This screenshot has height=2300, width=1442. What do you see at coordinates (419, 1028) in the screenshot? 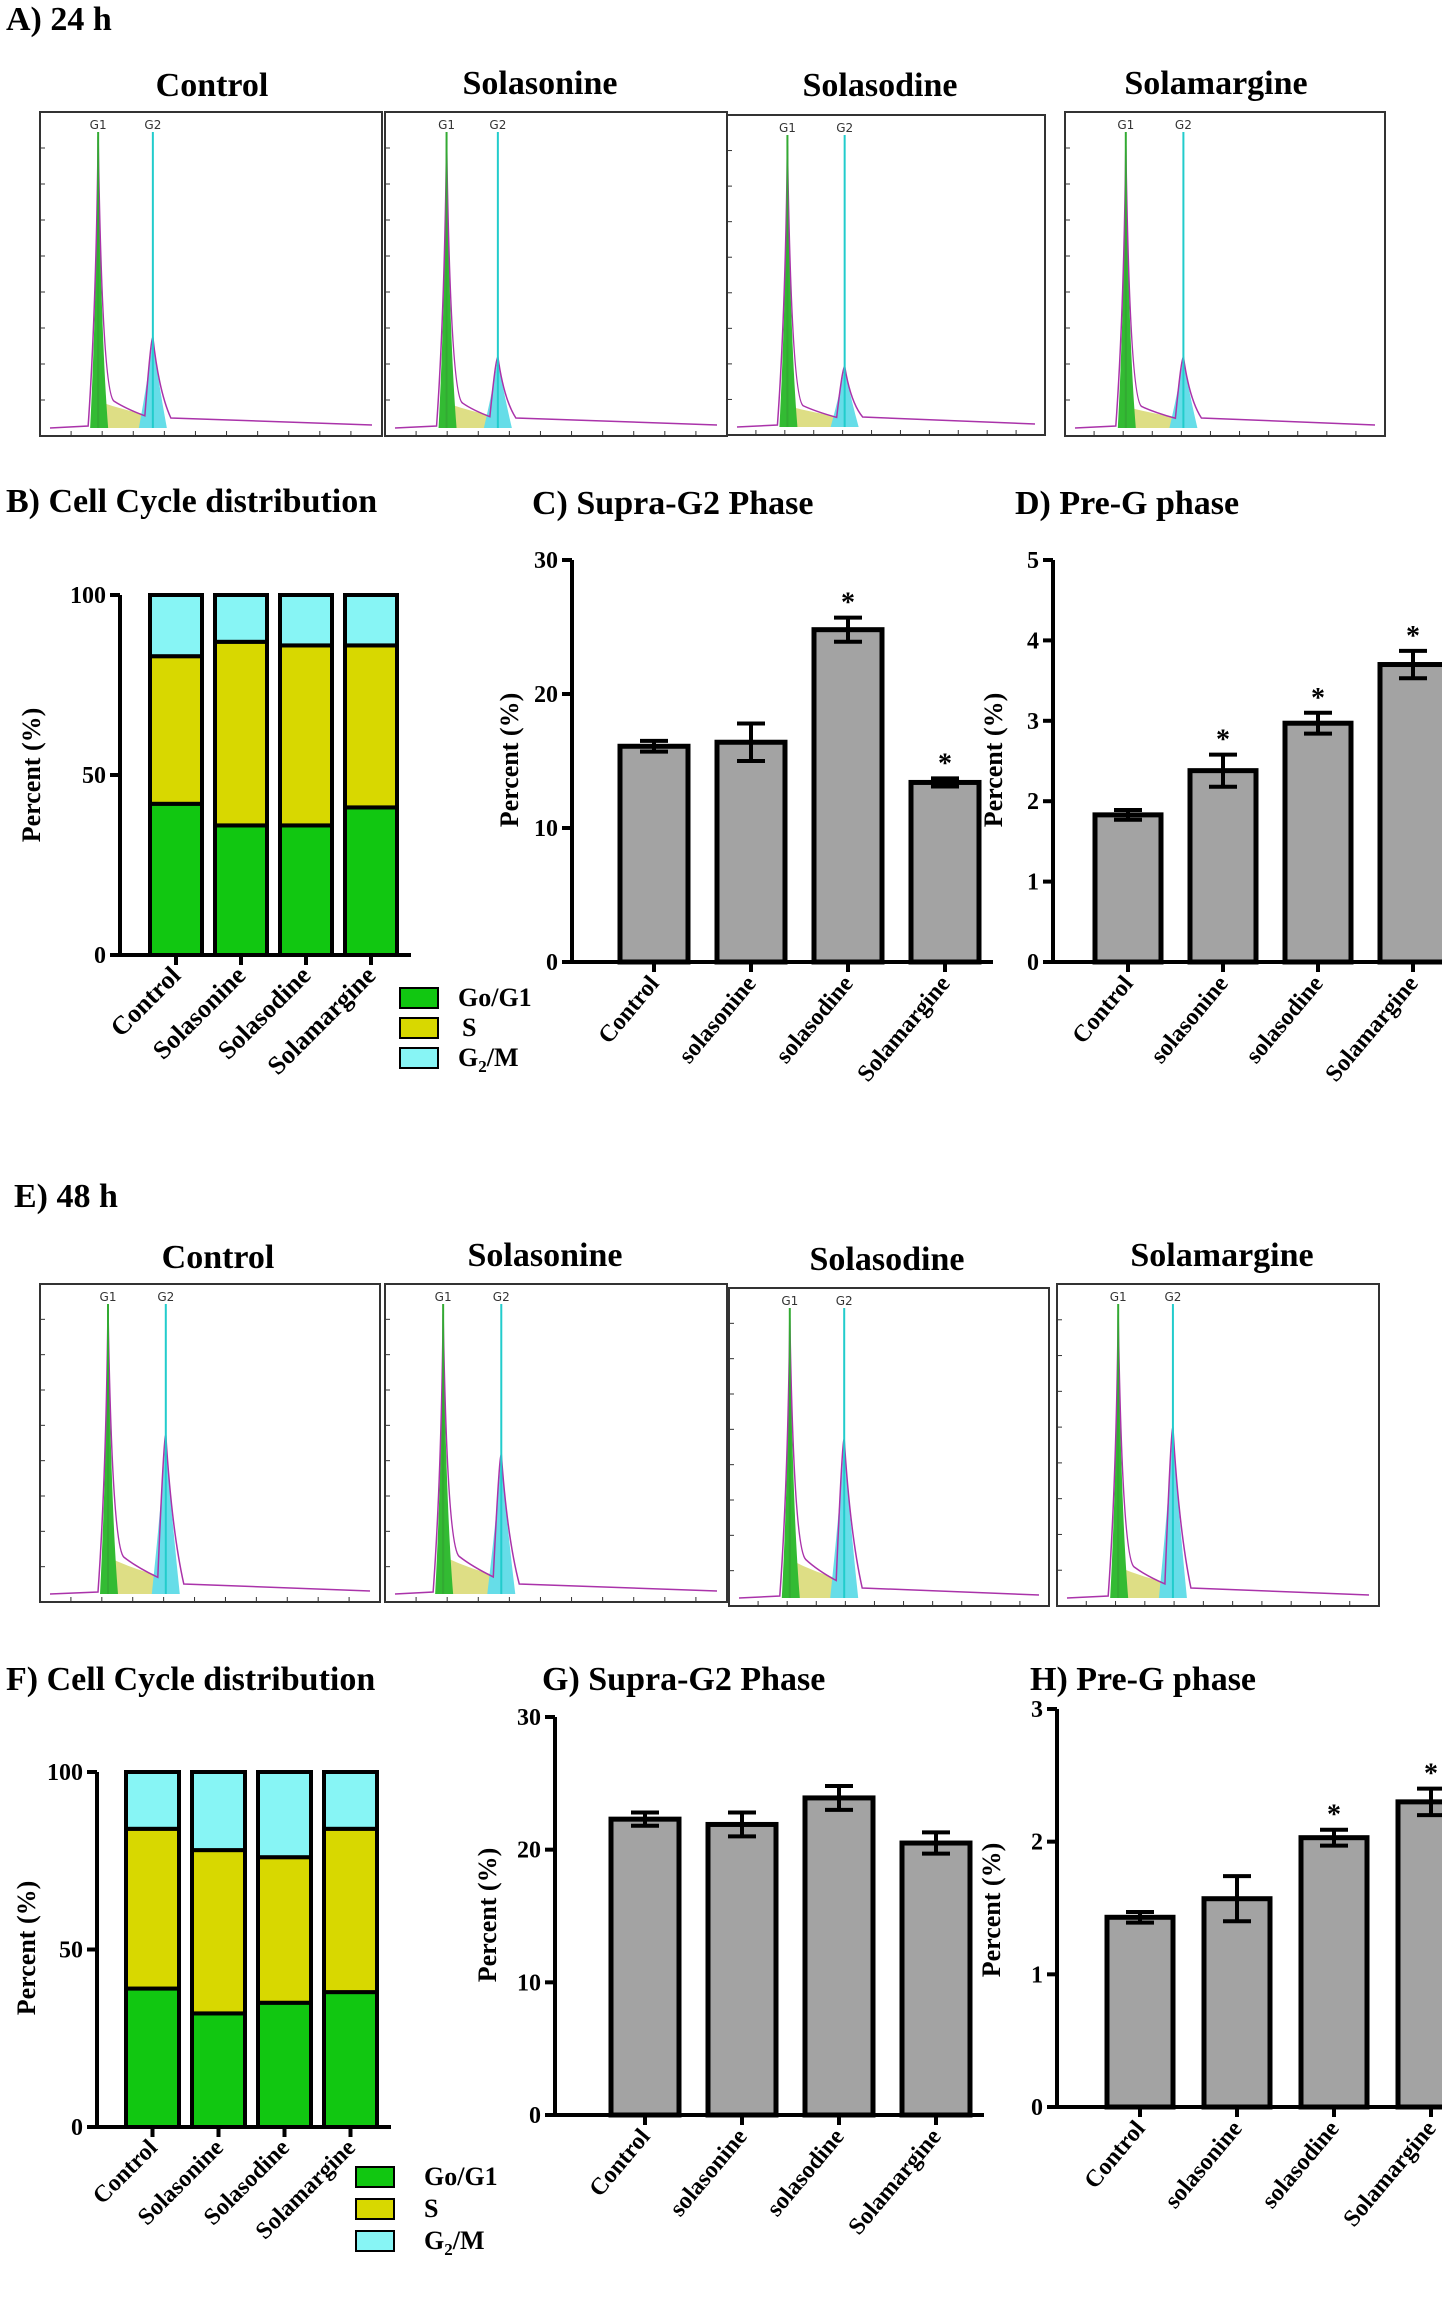
I see `legend-24h-swatch-s` at bounding box center [419, 1028].